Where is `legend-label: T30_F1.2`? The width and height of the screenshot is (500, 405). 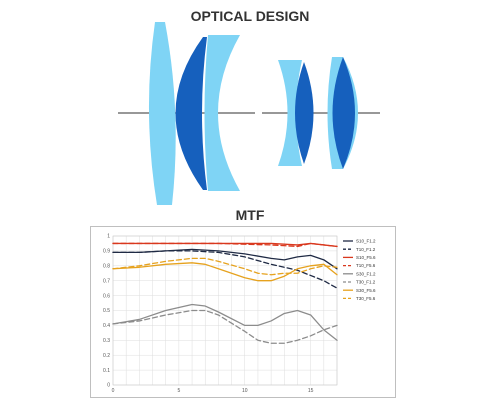
legend-label: T30_F1.2 is located at coordinates (366, 282).